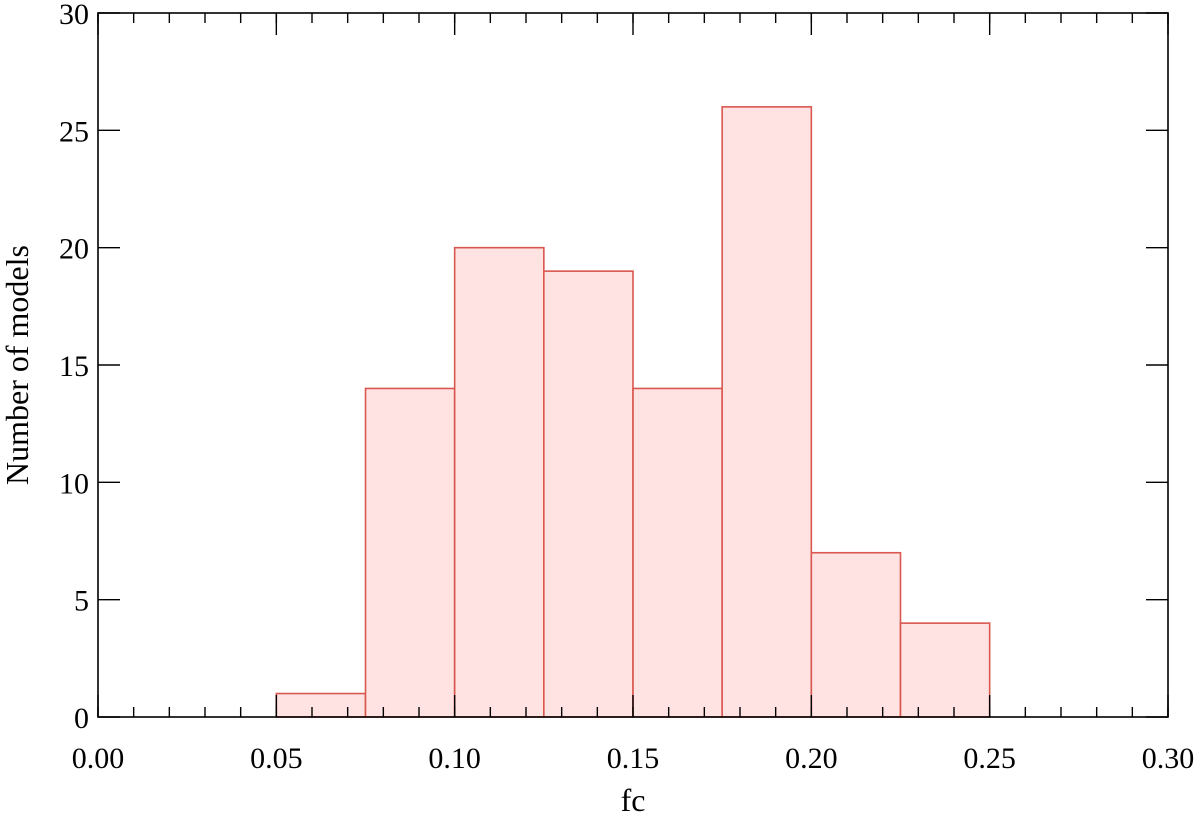 The image size is (1200, 820). Describe the element at coordinates (989, 758) in the screenshot. I see `x-tick-label: 0.25` at that location.